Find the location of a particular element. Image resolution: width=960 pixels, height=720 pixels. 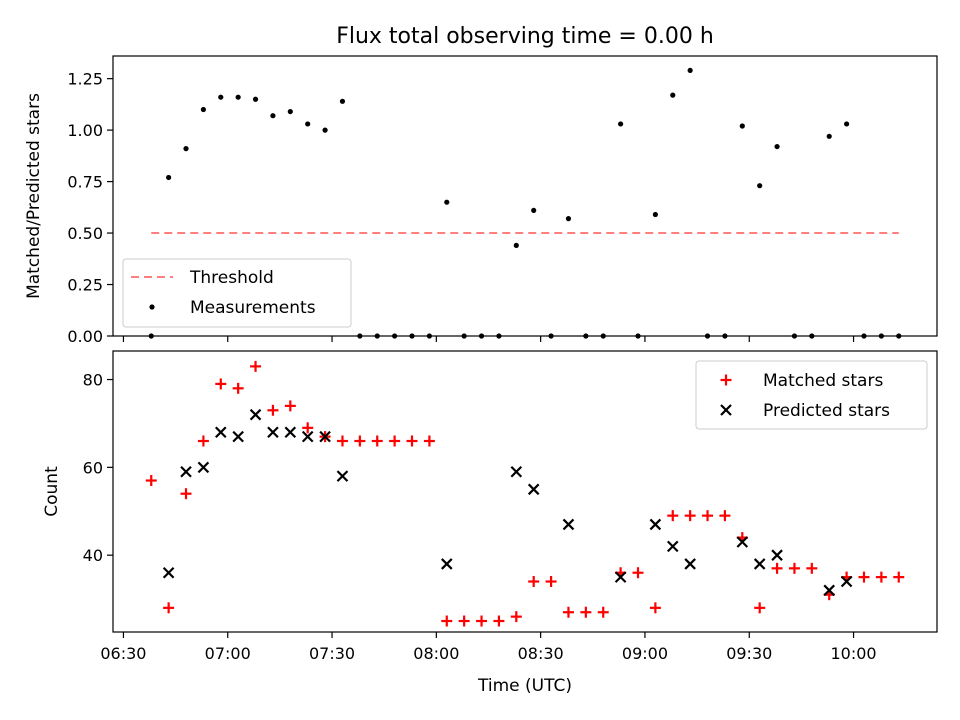

x-tick-label-0: 06:30 is located at coordinates (123, 653).